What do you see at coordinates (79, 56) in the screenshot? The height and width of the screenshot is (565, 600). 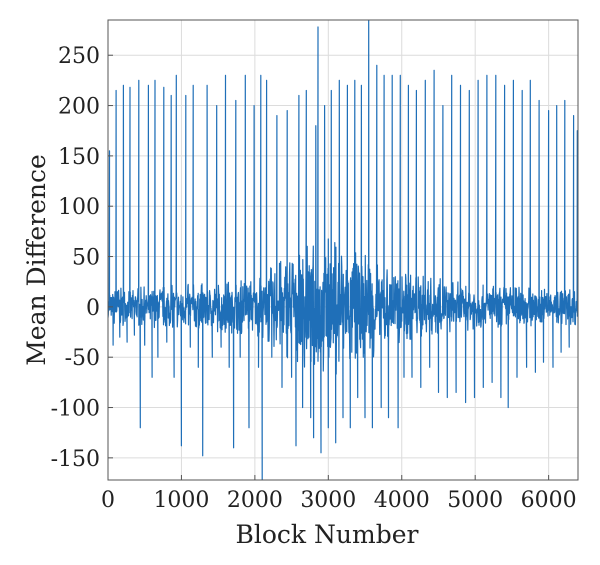 I see `y-tick-label: 250` at bounding box center [79, 56].